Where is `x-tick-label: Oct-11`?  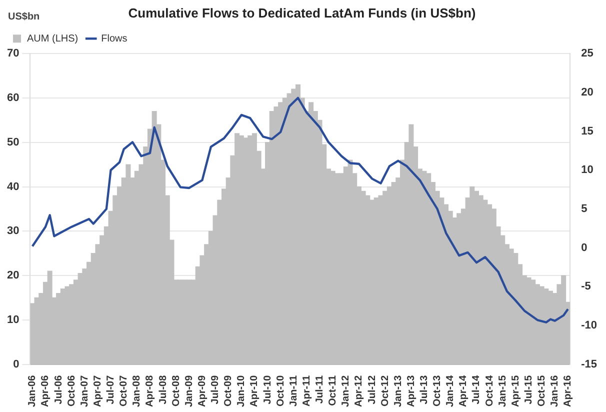
x-tick-label: Oct-11 is located at coordinates (333, 390).